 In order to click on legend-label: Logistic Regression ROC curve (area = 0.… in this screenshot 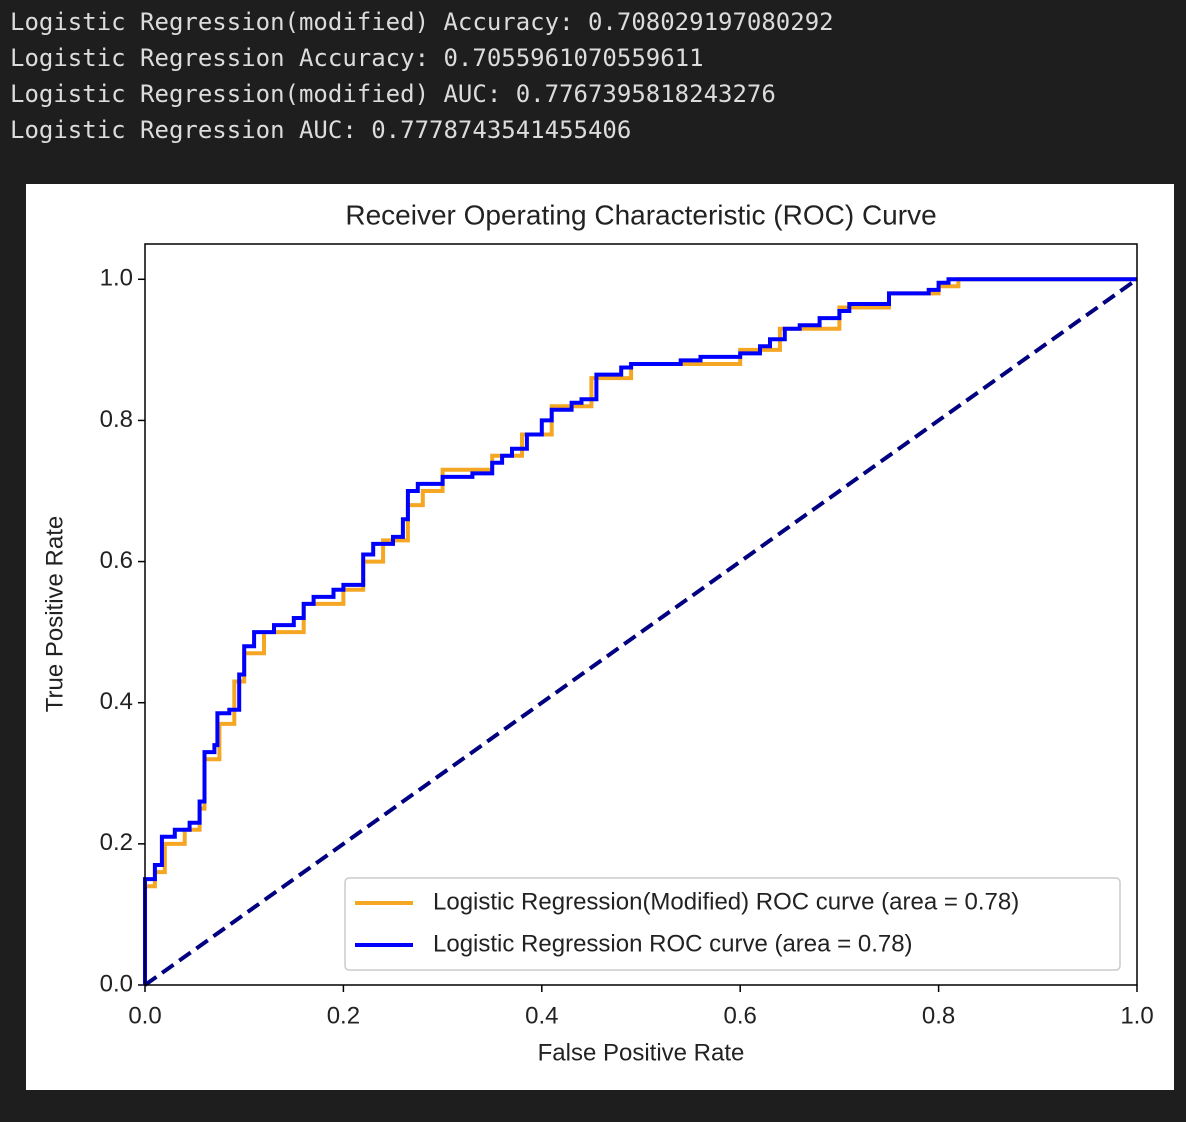, I will do `click(673, 943)`.